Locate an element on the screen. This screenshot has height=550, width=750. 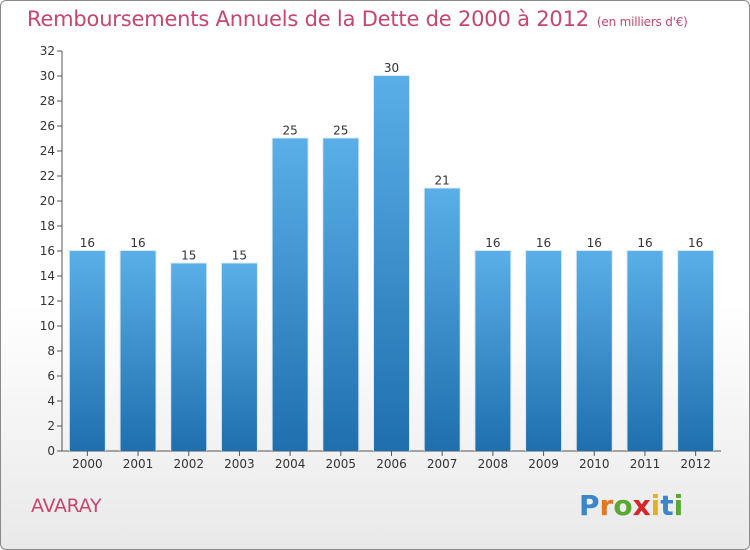
proxiti-logo: Proxiti is located at coordinates (631, 505).